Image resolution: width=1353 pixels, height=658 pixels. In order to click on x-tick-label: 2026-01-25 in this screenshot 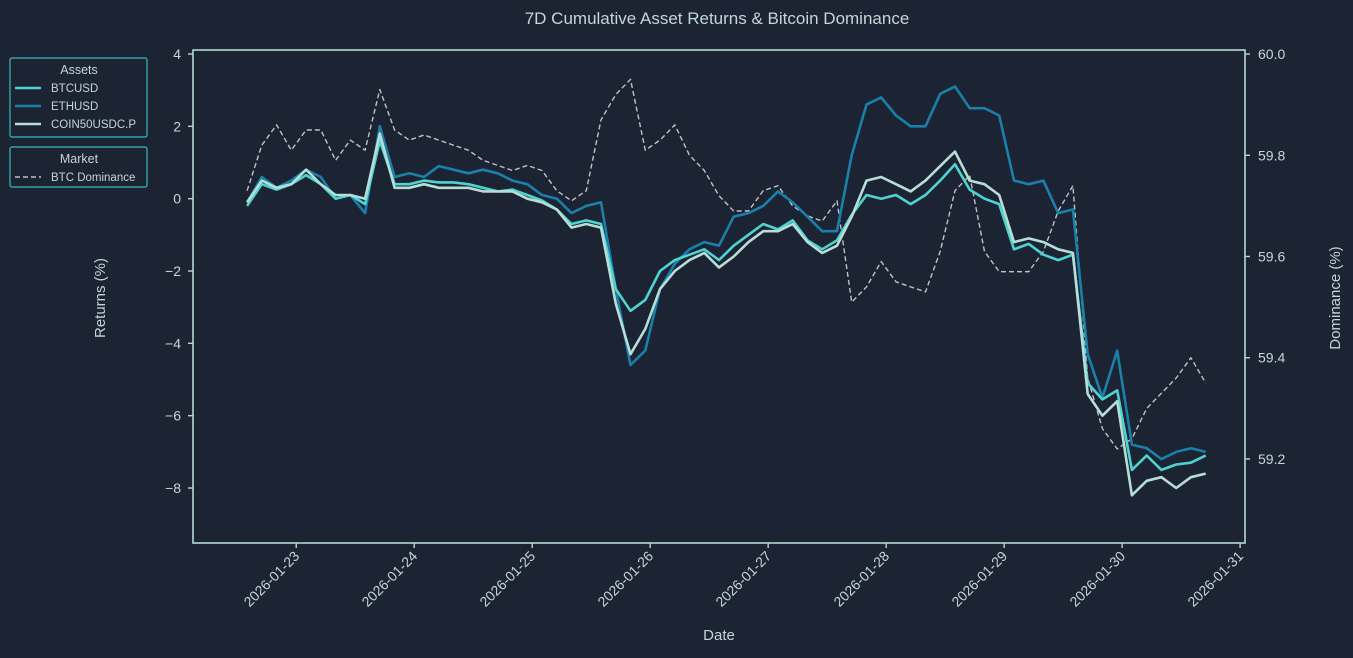, I will do `click(507, 579)`.